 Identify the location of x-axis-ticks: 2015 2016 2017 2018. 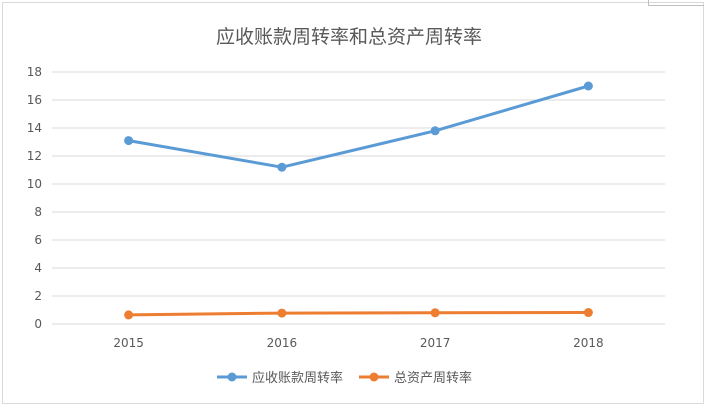
(358, 343).